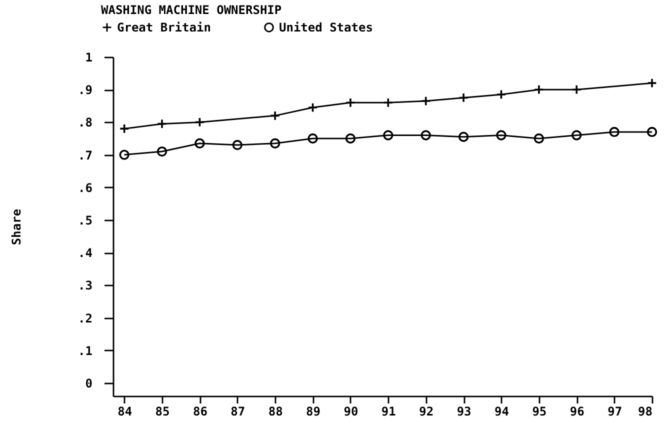 The image size is (664, 422). I want to click on legend-label: United States, so click(326, 27).